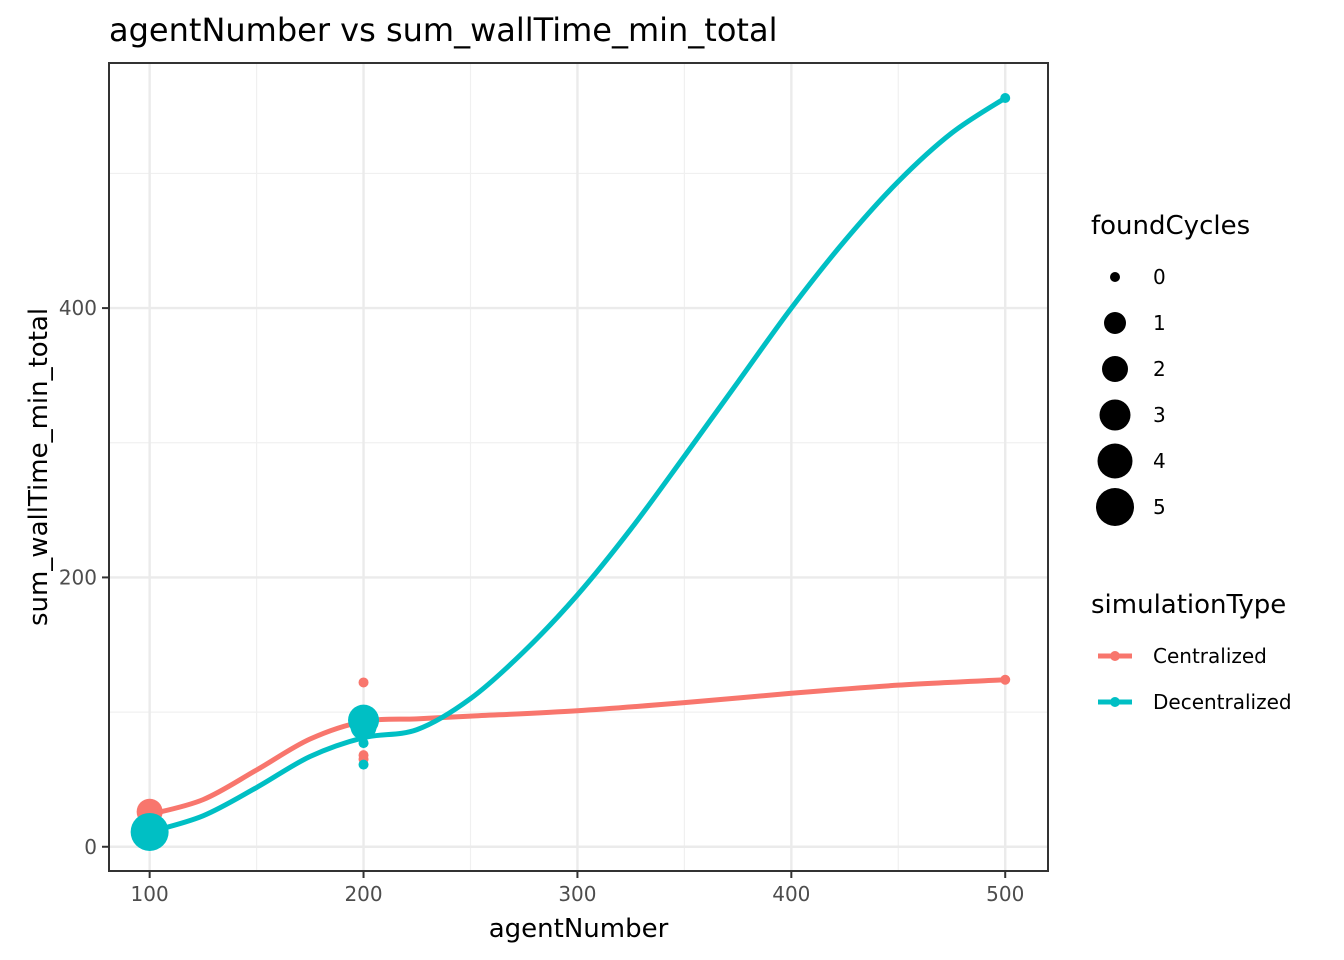  What do you see at coordinates (1222, 702) in the screenshot?
I see `legend-label: Decentralized` at bounding box center [1222, 702].